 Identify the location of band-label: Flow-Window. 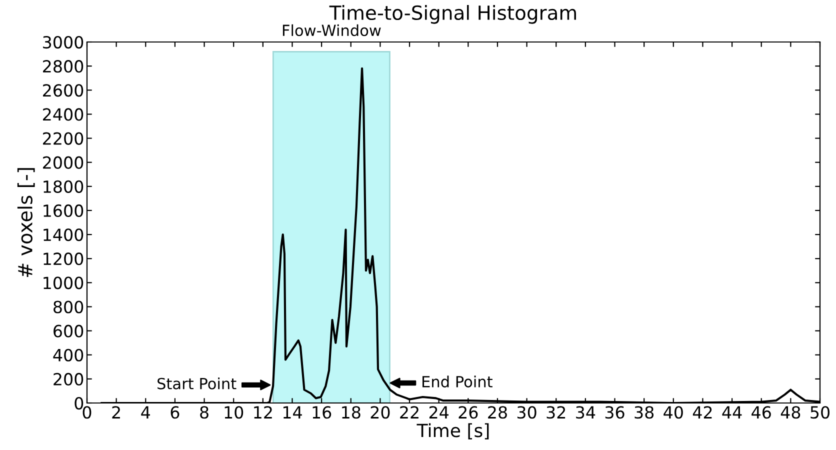
(331, 30).